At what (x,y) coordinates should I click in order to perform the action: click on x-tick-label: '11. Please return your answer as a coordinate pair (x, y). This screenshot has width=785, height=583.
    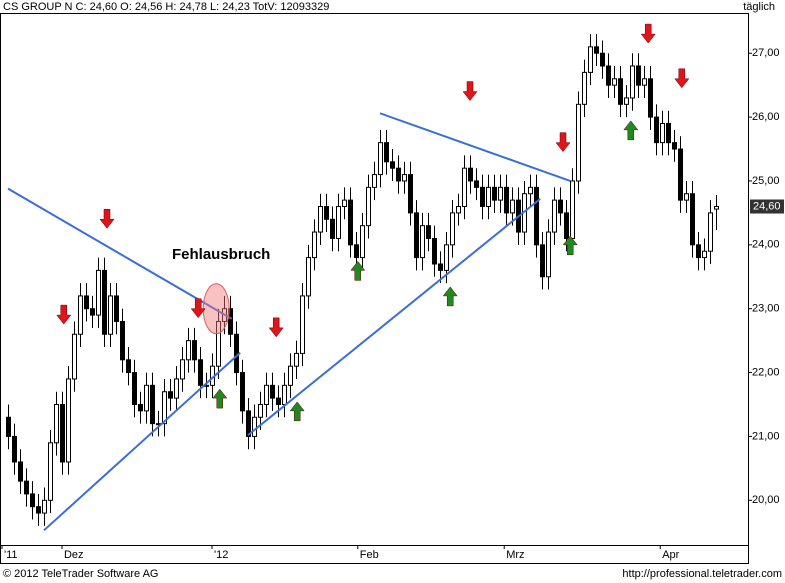
    Looking at the image, I should click on (11, 555).